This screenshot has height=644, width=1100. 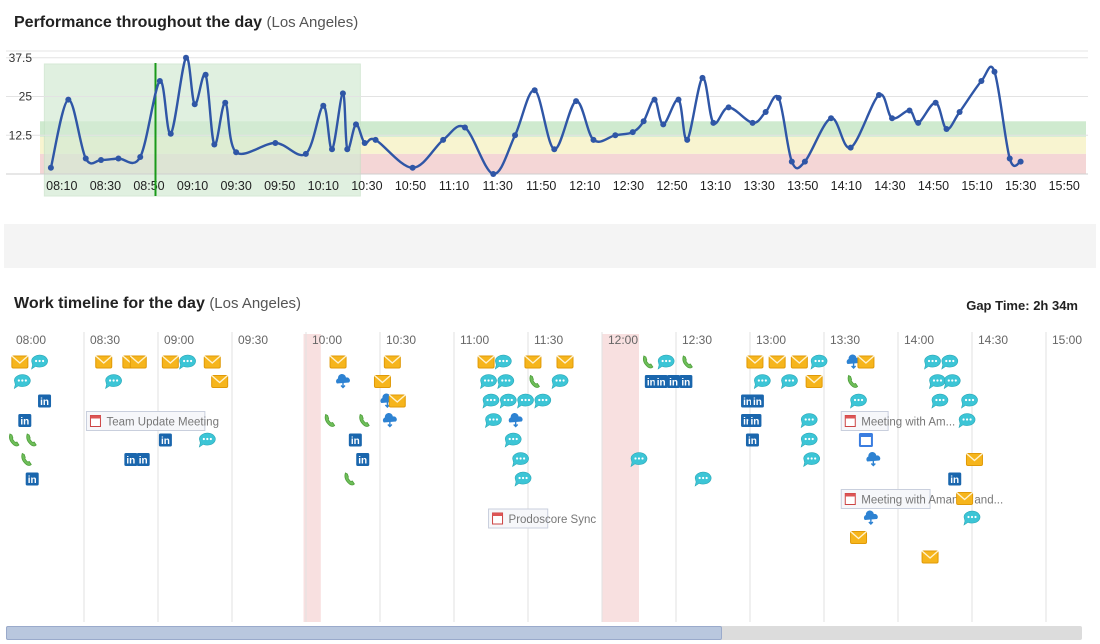 What do you see at coordinates (865, 440) in the screenshot?
I see `calendar-icon` at bounding box center [865, 440].